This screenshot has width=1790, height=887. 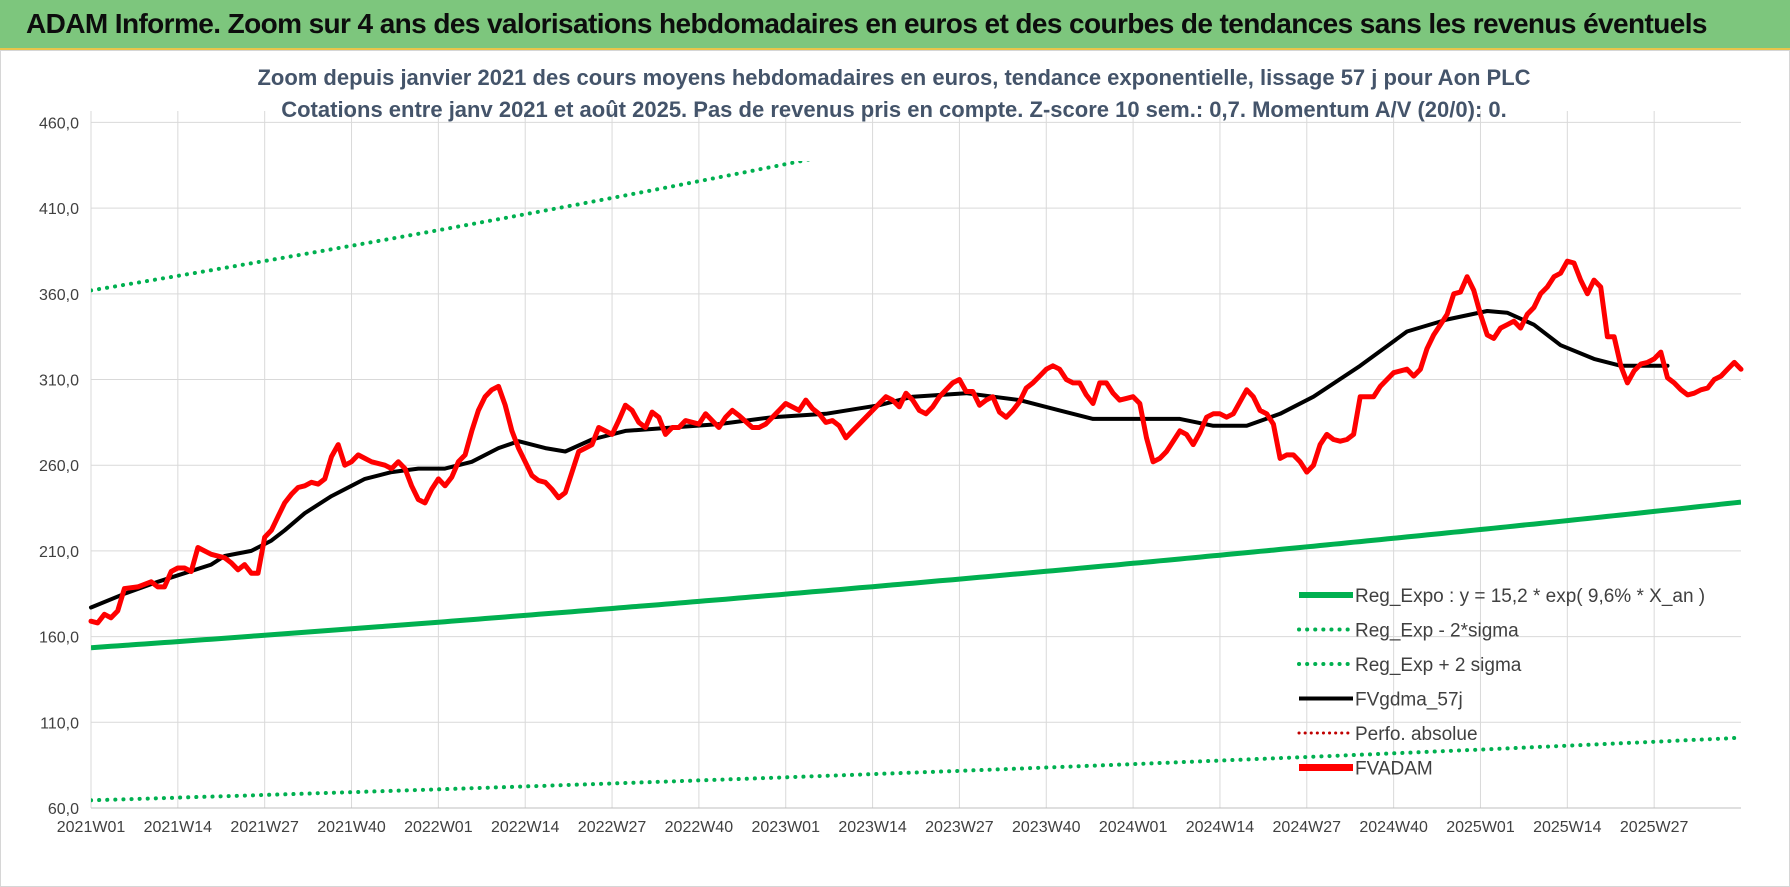 I want to click on x-tick-label: 2023W27, so click(x=959, y=827).